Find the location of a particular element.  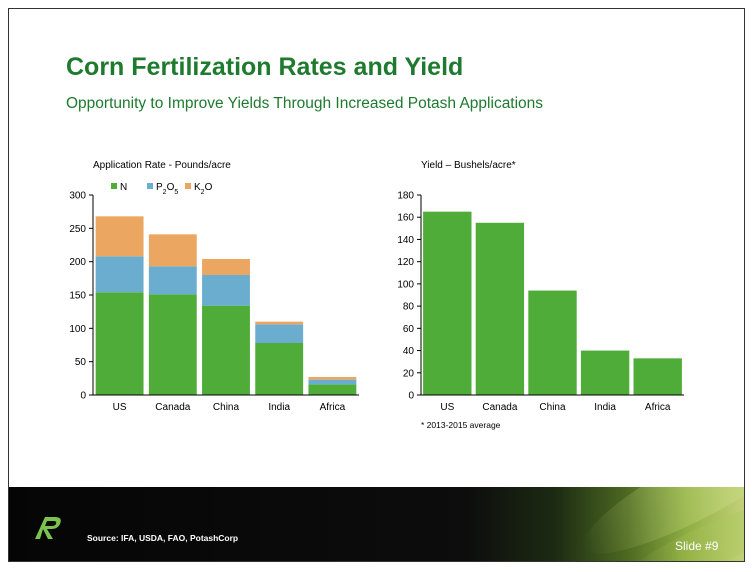

bar-n-africa is located at coordinates (332, 389).